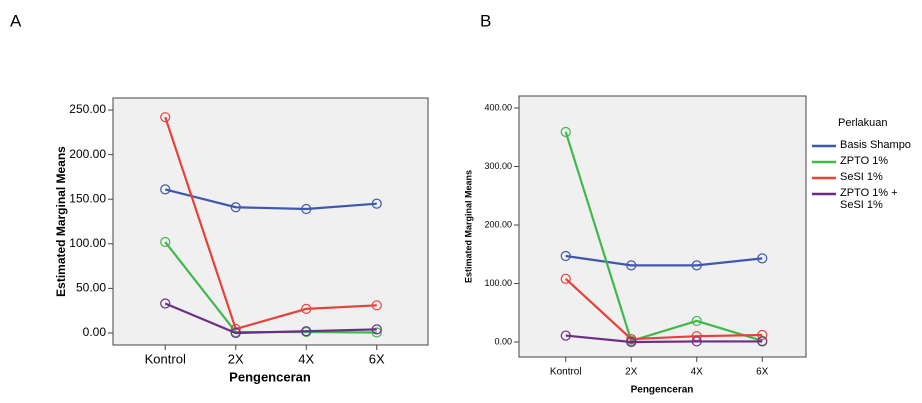 The width and height of the screenshot is (922, 403). Describe the element at coordinates (16, 20) in the screenshot. I see `panel-label: A` at that location.